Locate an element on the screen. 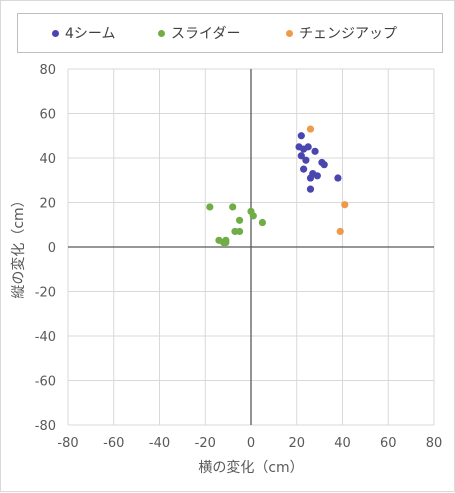 The width and height of the screenshot is (455, 493). x-tick-label: 60 is located at coordinates (388, 443).